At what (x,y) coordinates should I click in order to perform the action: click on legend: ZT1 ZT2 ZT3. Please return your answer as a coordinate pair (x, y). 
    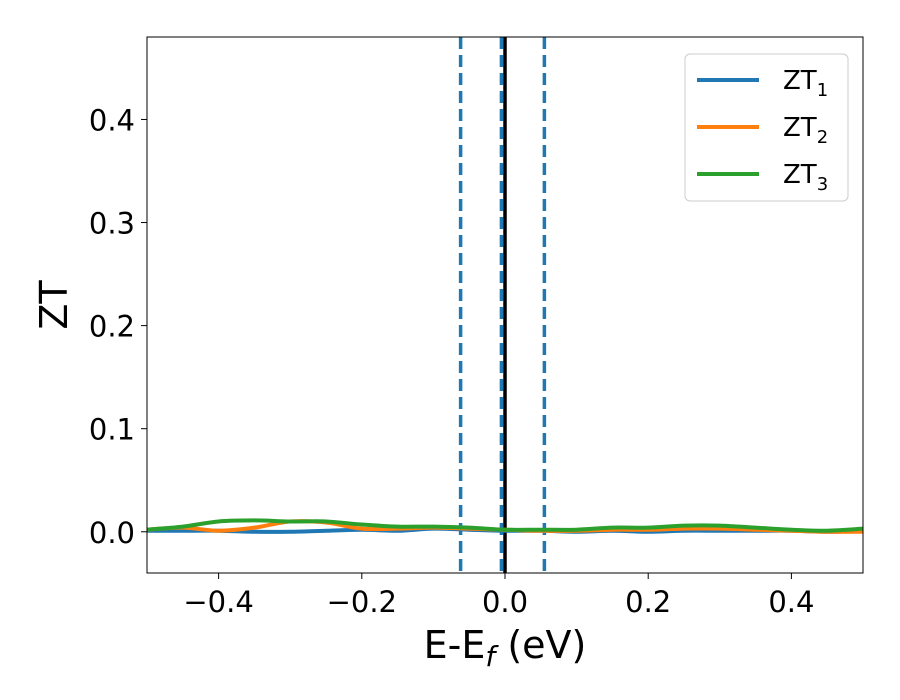
    Looking at the image, I should click on (766, 127).